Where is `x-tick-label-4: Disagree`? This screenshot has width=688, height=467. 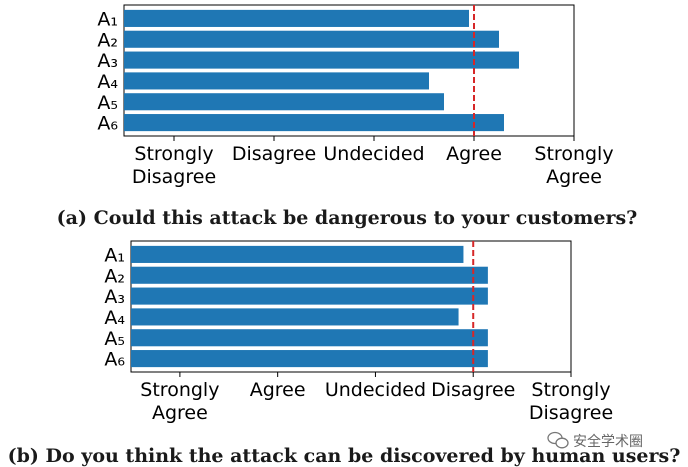
x-tick-label-4: Disagree is located at coordinates (473, 390).